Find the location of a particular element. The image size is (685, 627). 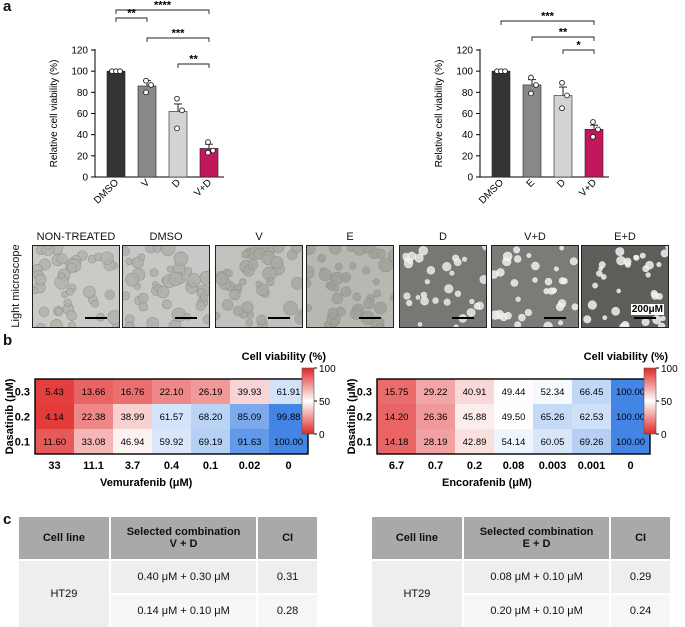

heatmap-value: 26.19 is located at coordinates (211, 392).